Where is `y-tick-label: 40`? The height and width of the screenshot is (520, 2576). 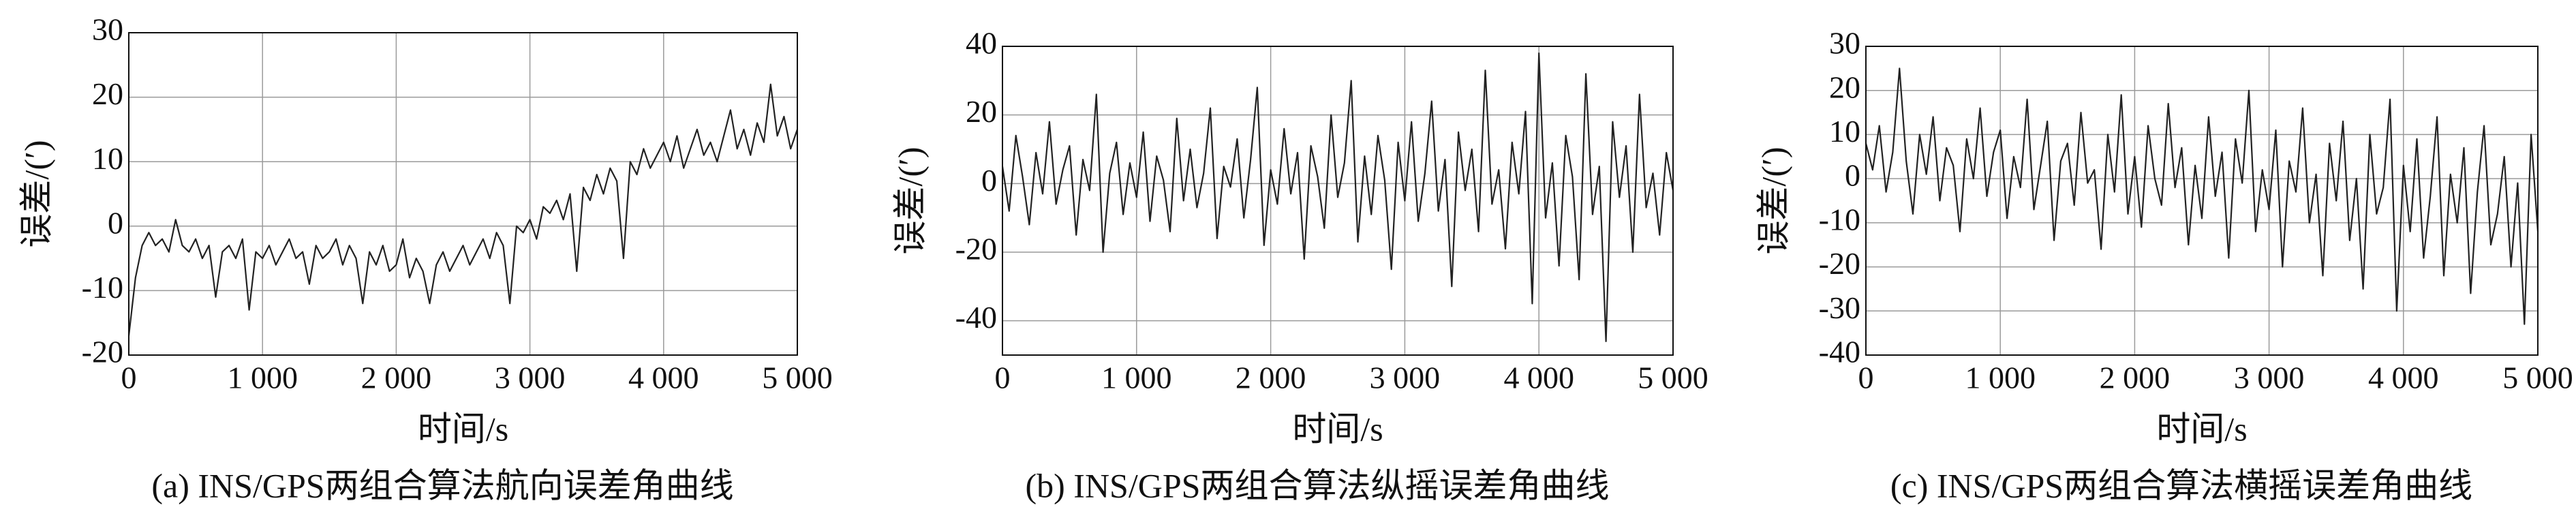 y-tick-label: 40 is located at coordinates (982, 43).